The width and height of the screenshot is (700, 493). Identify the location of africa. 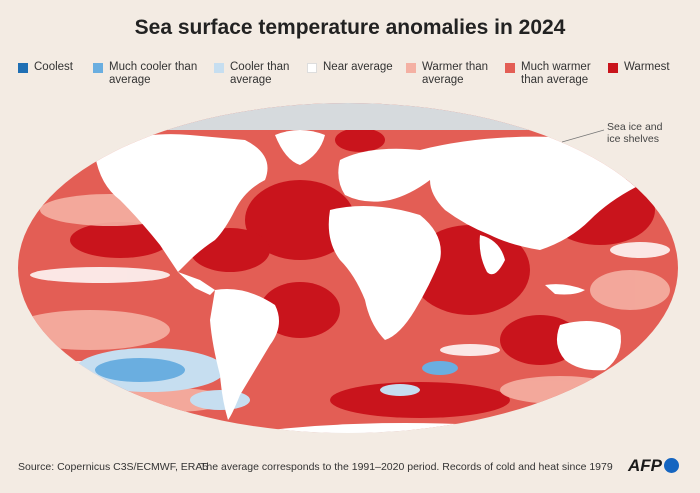
(384, 273).